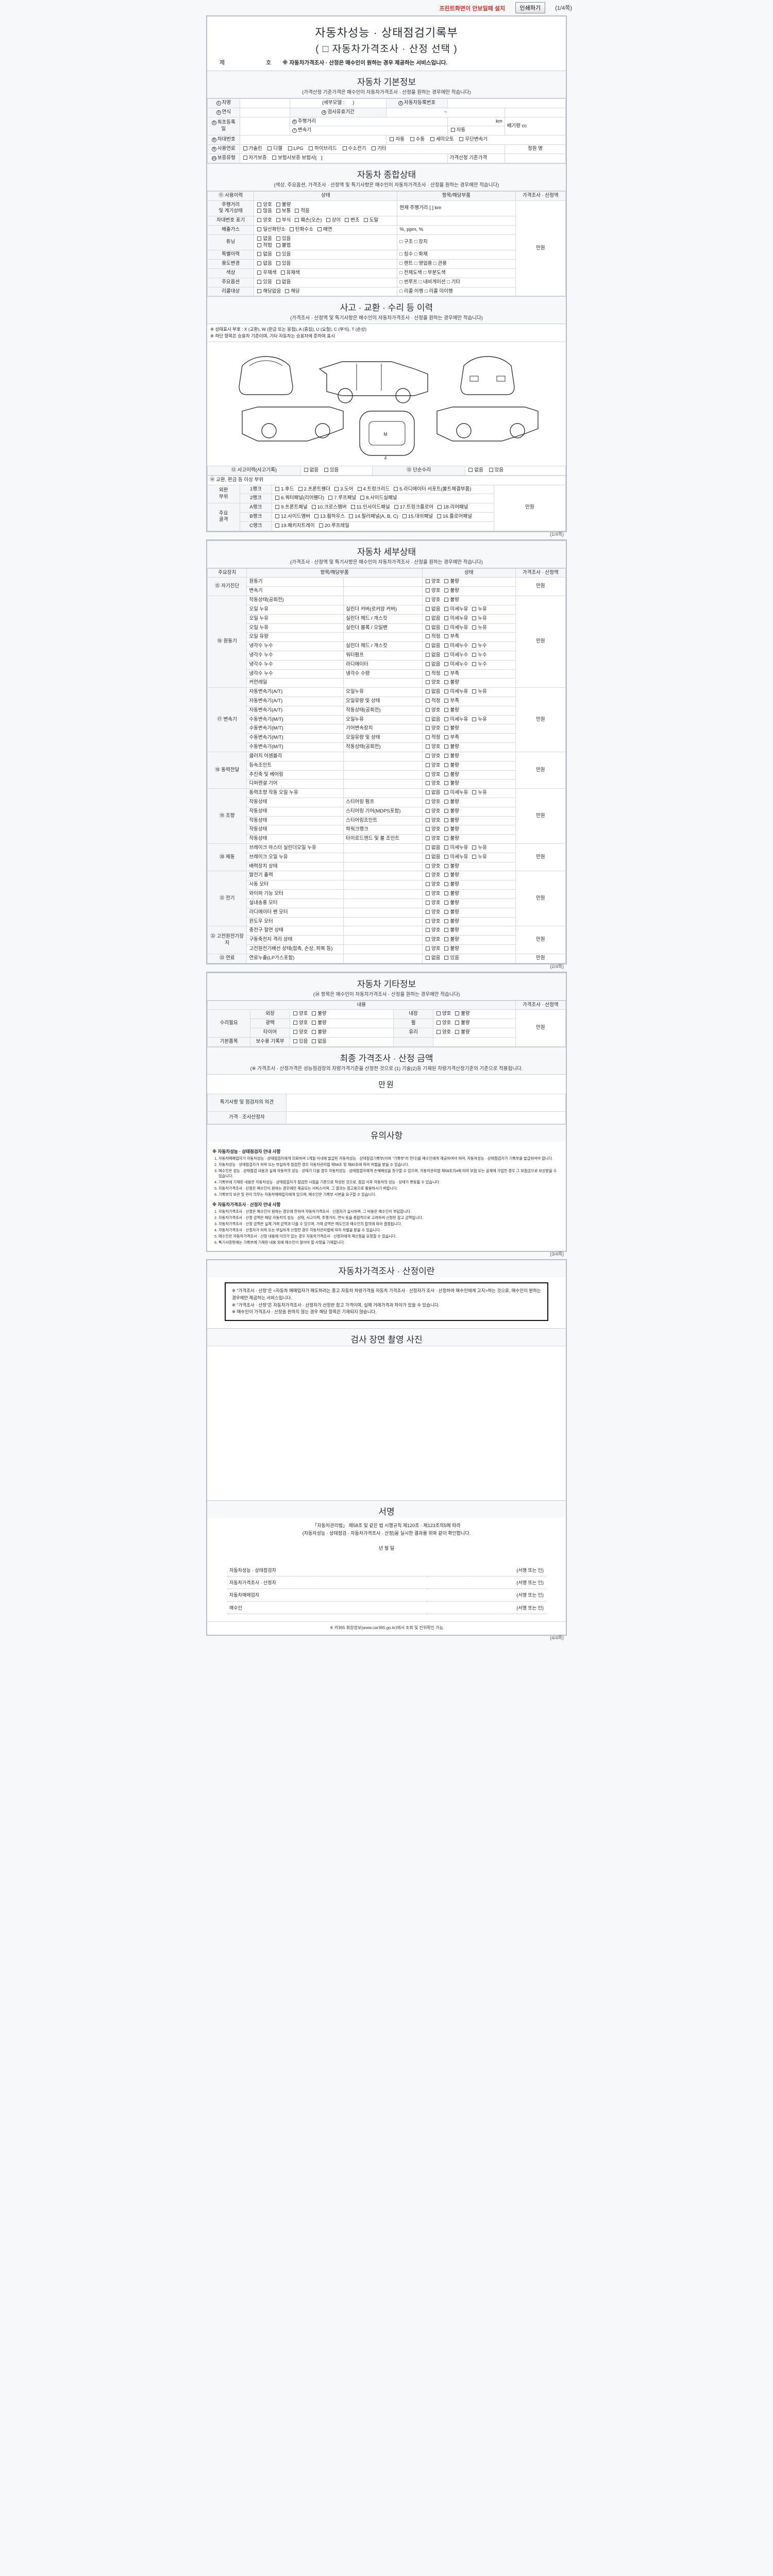 The width and height of the screenshot is (773, 2576). Describe the element at coordinates (290, 273) in the screenshot. I see `checkbox-overall-6: 유채색` at that location.